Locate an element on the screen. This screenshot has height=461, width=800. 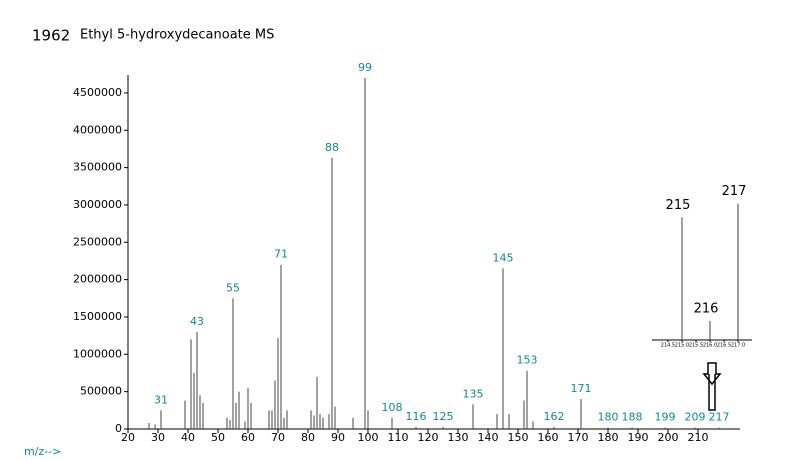
x-tick-label: 80 is located at coordinates (308, 437).